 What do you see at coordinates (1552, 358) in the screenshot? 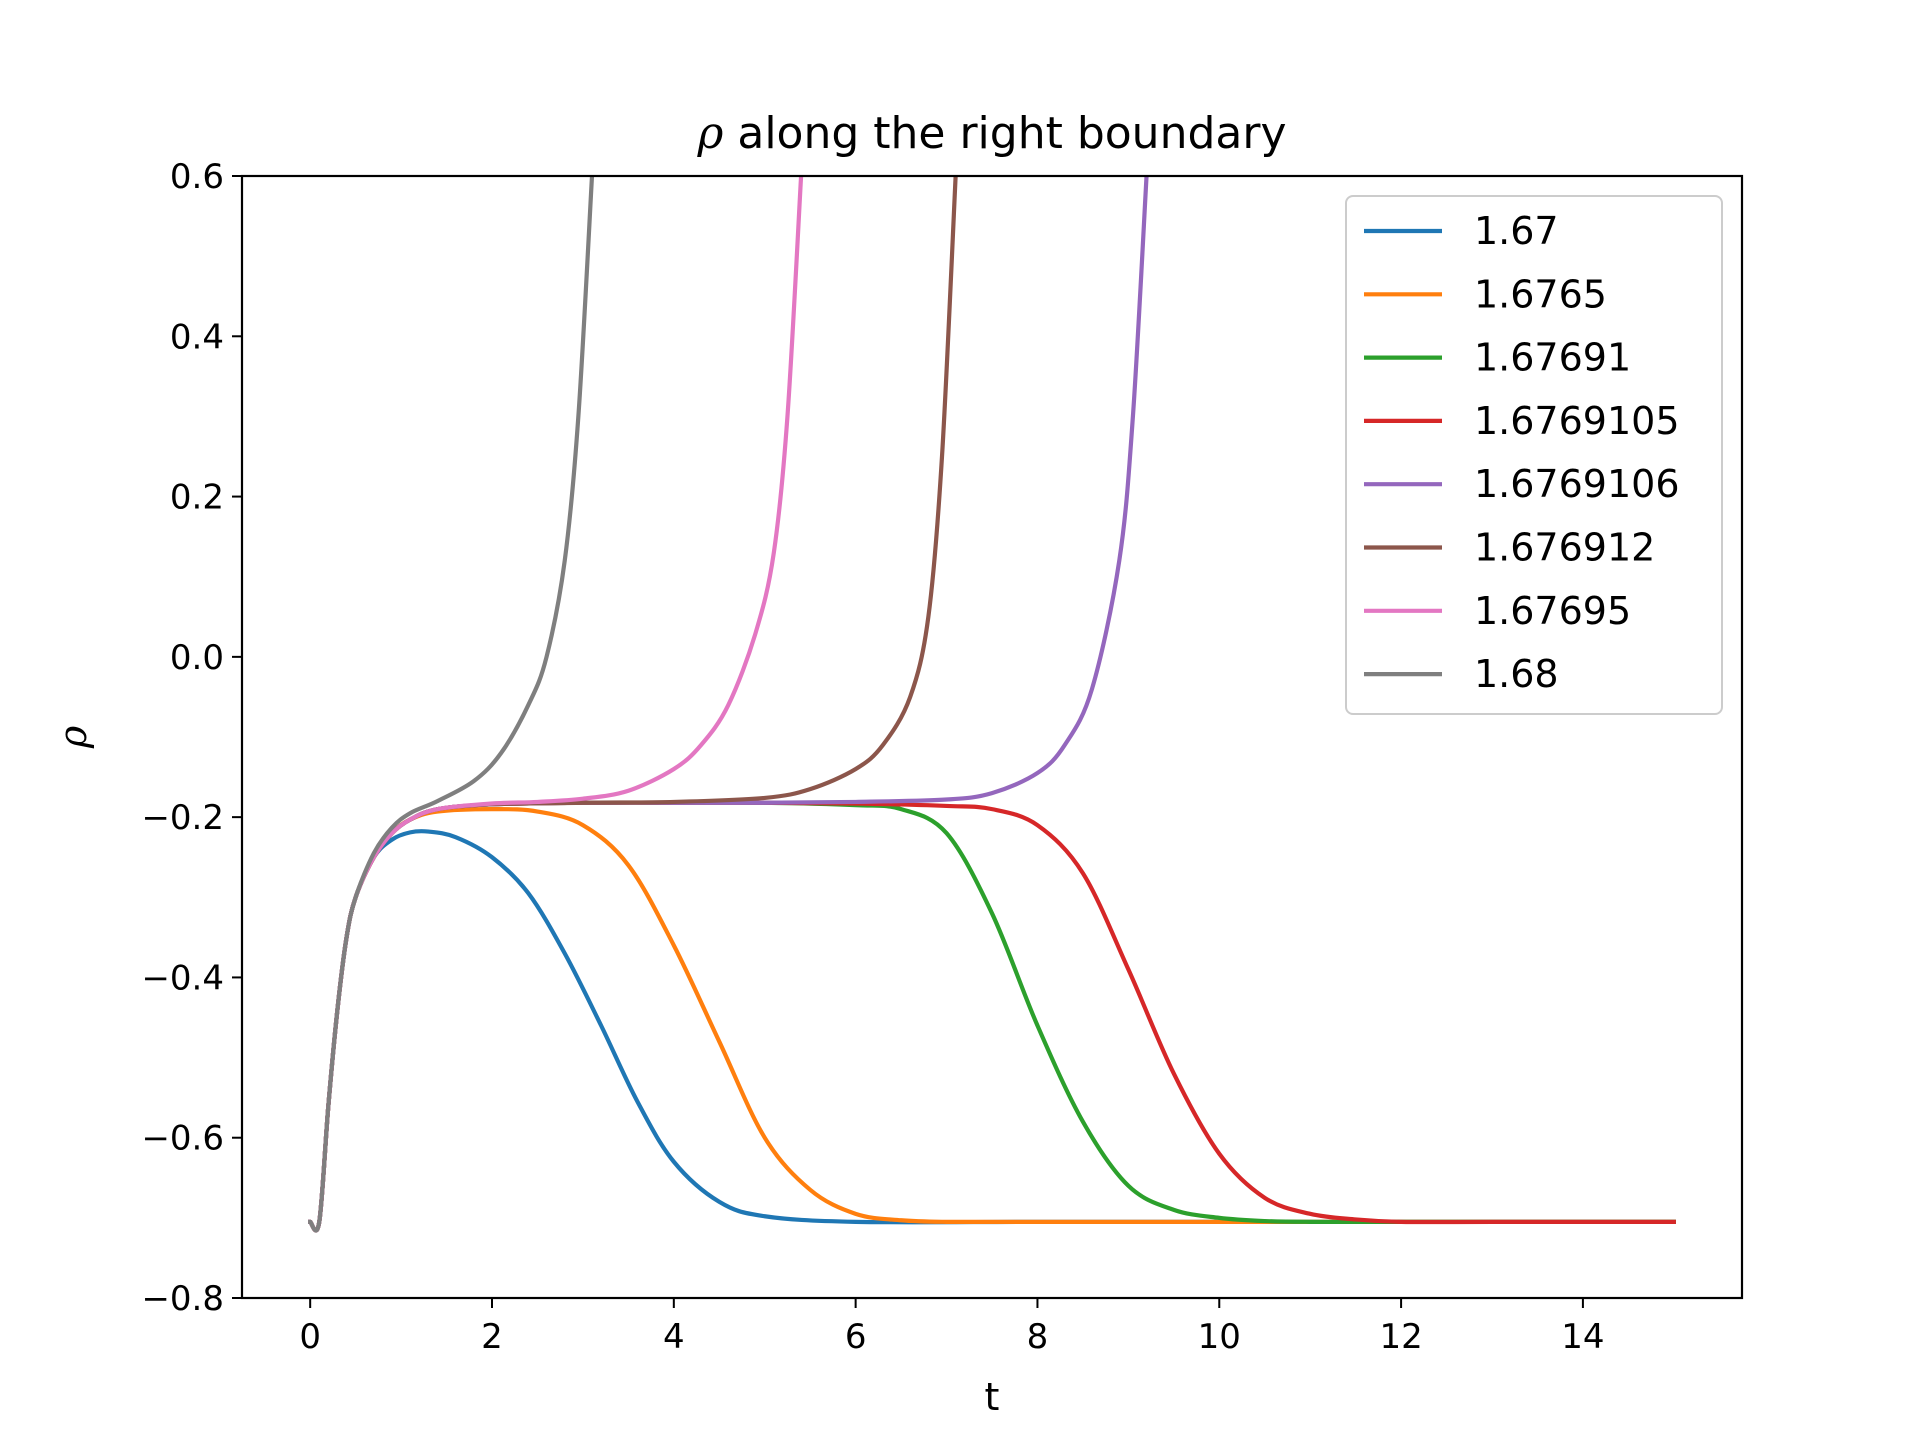
I see `legend-label-2: 1.67691` at bounding box center [1552, 358].